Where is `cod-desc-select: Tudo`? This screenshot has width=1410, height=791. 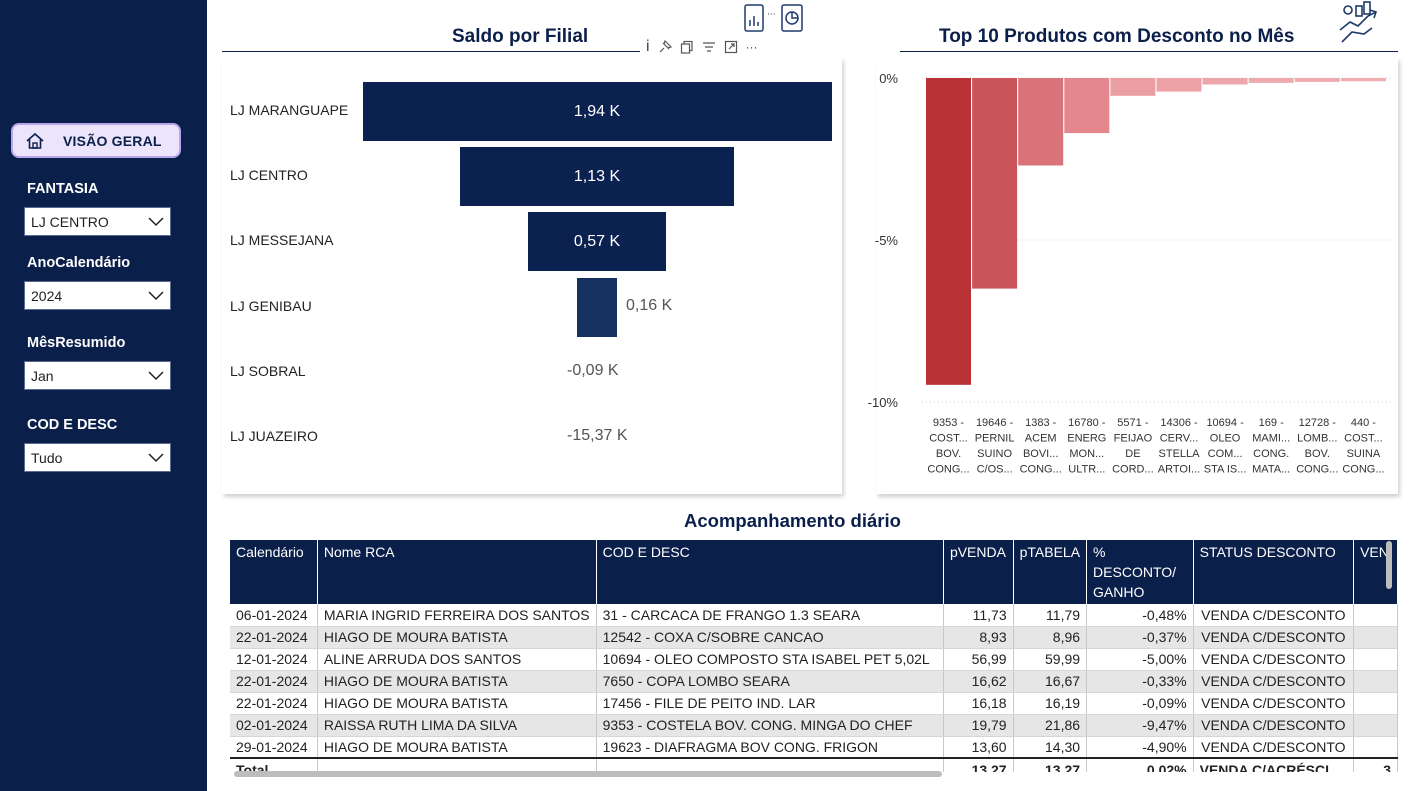
cod-desc-select: Tudo is located at coordinates (97, 457).